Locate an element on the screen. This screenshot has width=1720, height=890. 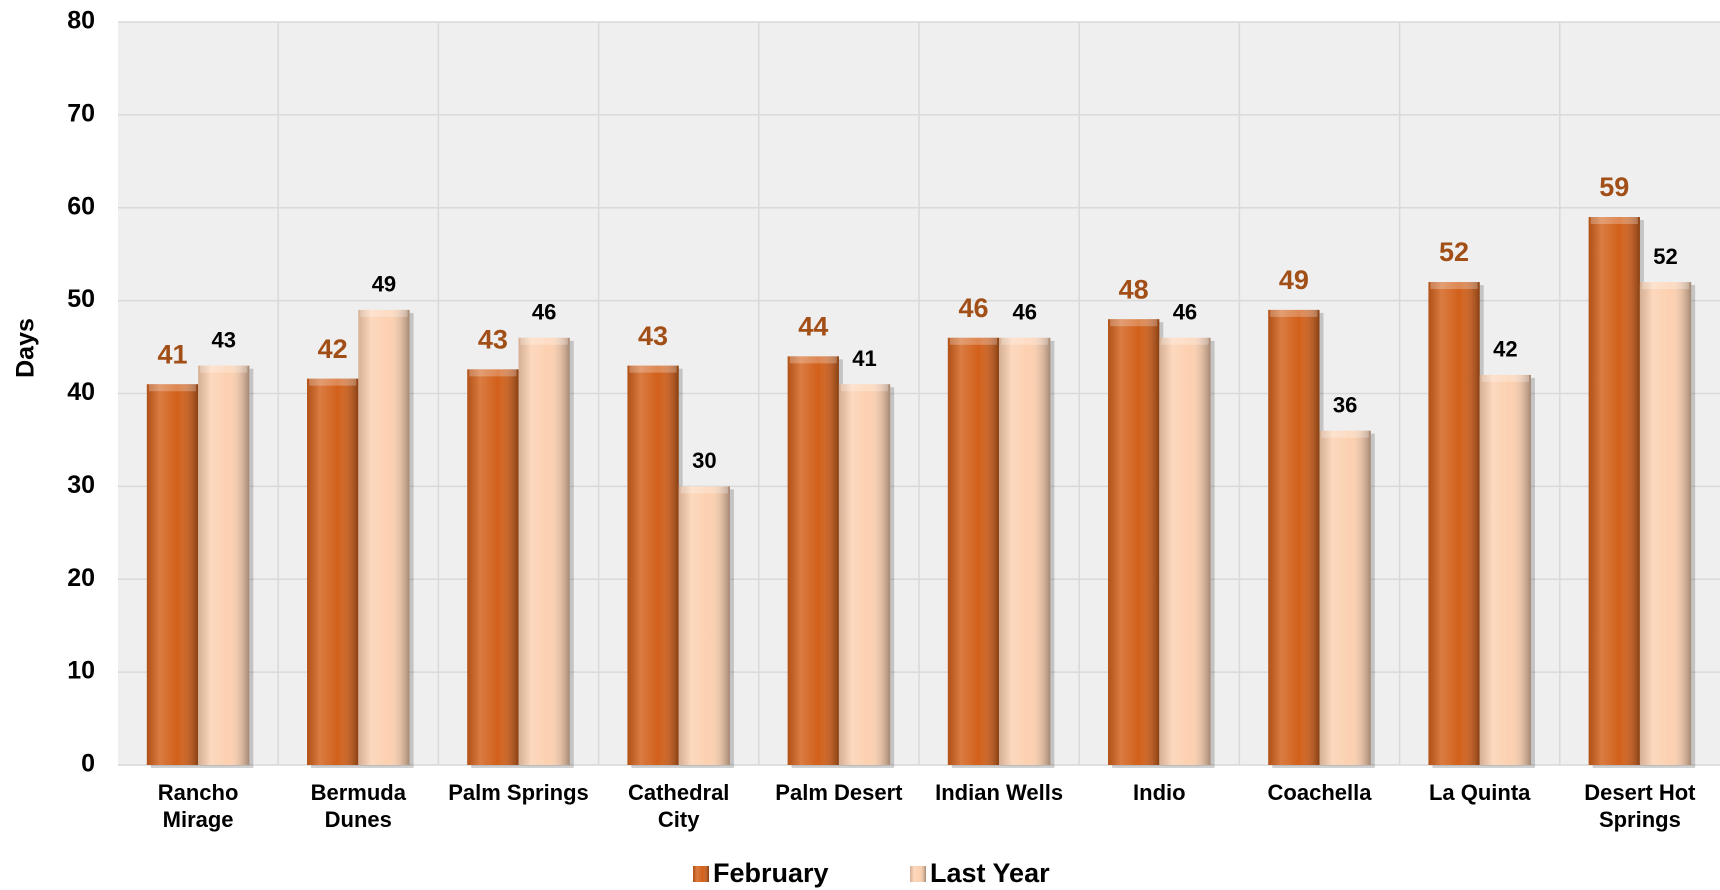
x-tick-label: Desert Hot is located at coordinates (1640, 792).